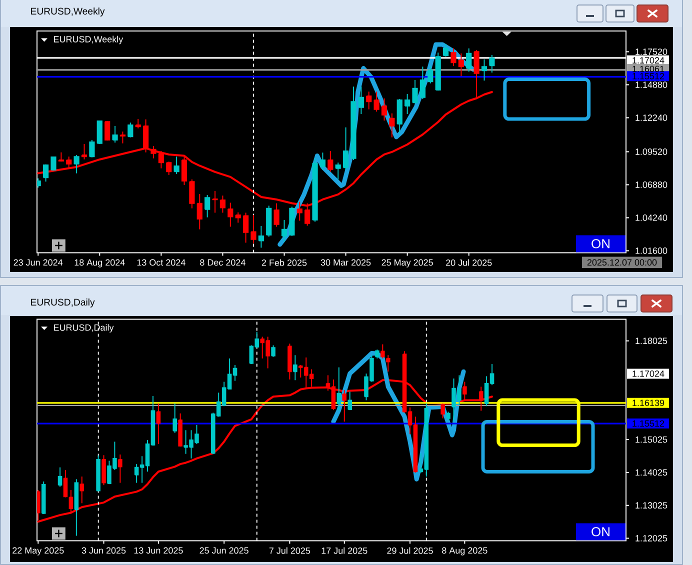  What do you see at coordinates (345, 550) in the screenshot?
I see `x-tick-label: 17 Jul 2025` at bounding box center [345, 550].